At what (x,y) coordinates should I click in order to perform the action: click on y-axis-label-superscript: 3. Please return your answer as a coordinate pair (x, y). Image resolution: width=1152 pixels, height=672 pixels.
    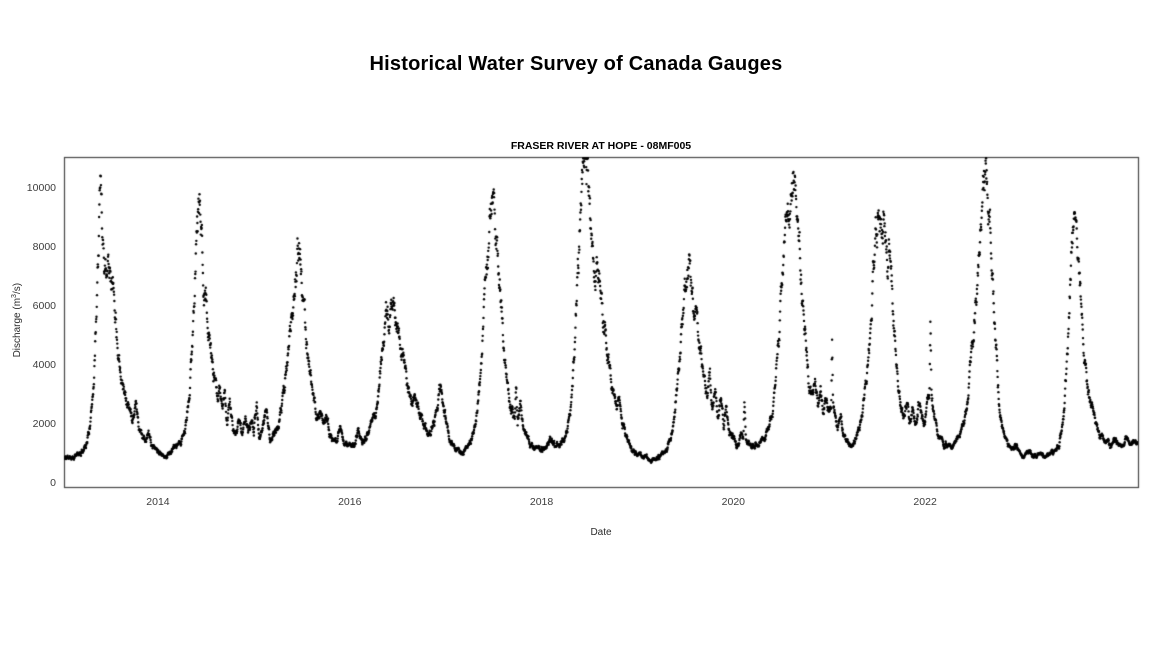
    Looking at the image, I should click on (14, 296).